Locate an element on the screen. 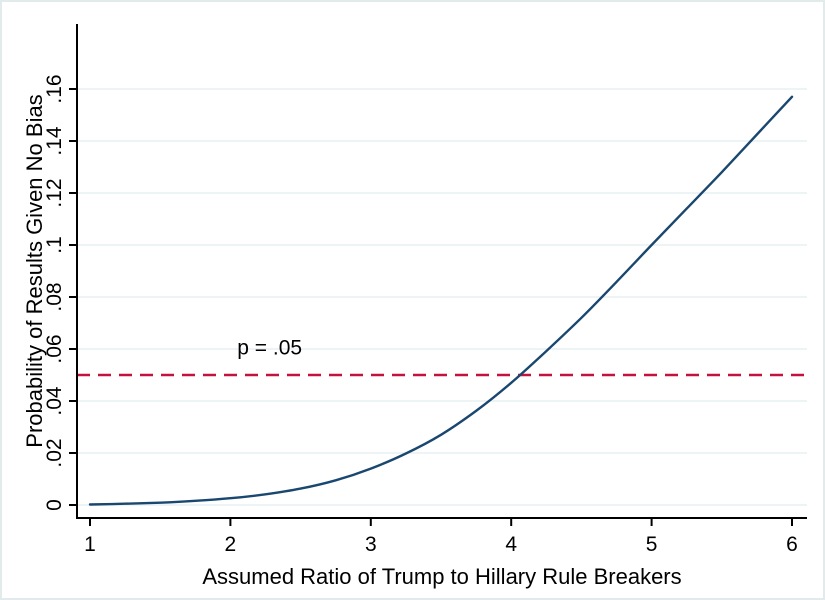  y-tick-label: .08 is located at coordinates (54, 296).